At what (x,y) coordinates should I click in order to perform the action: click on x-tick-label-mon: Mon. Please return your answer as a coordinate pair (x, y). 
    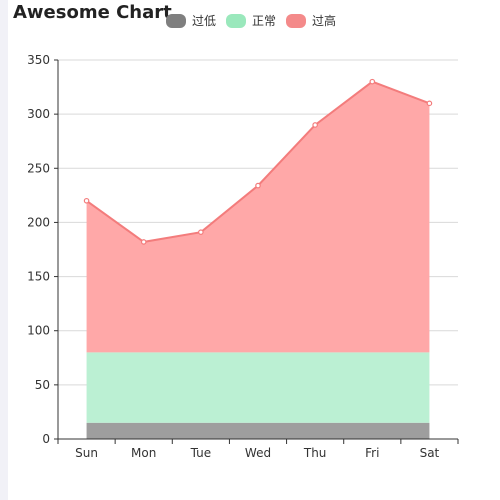
    Looking at the image, I should click on (143, 453).